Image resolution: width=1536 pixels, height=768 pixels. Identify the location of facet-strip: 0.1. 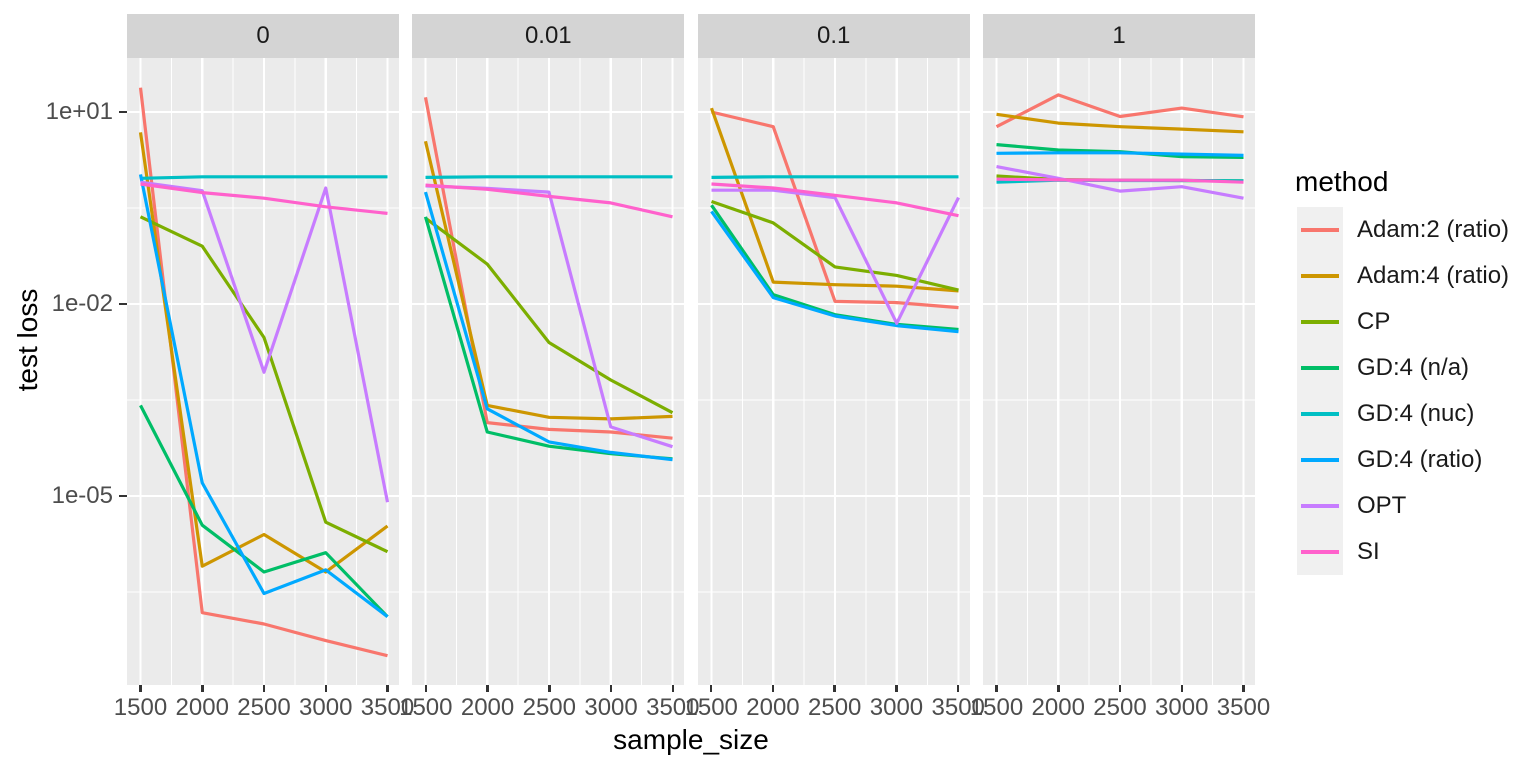
(833, 36).